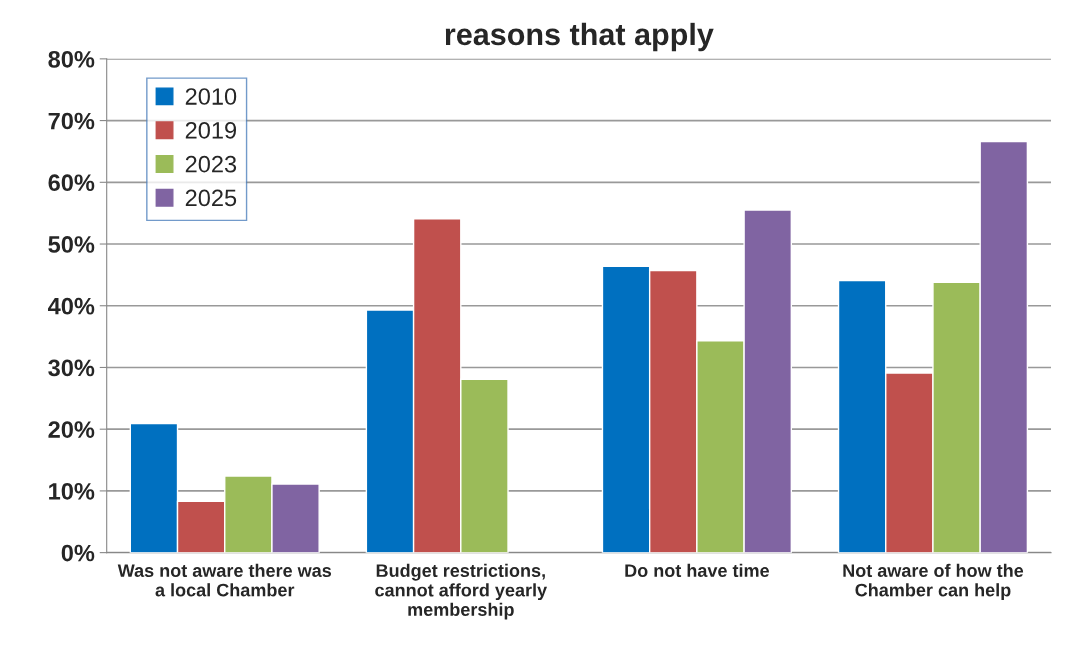  Describe the element at coordinates (461, 591) in the screenshot. I see `x-tick-label: Budget restrictions, cannot afford yearly membership` at that location.